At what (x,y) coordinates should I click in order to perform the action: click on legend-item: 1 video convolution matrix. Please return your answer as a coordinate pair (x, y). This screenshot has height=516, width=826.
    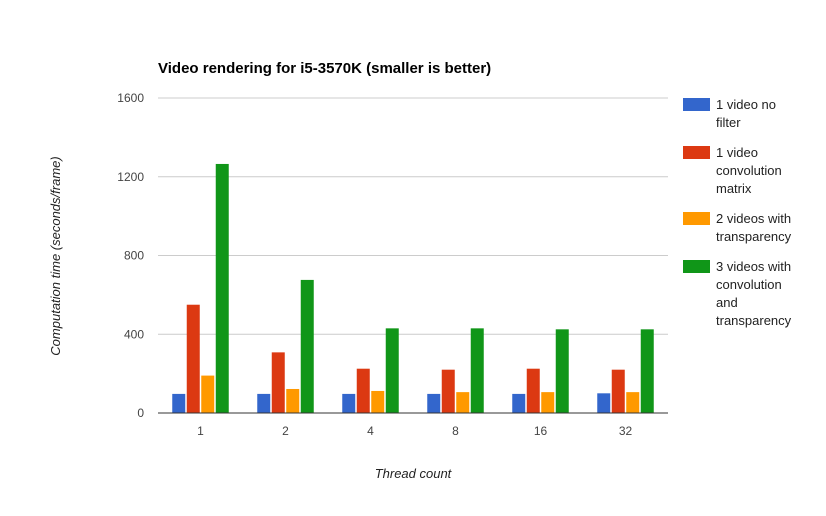
    Looking at the image, I should click on (732, 170).